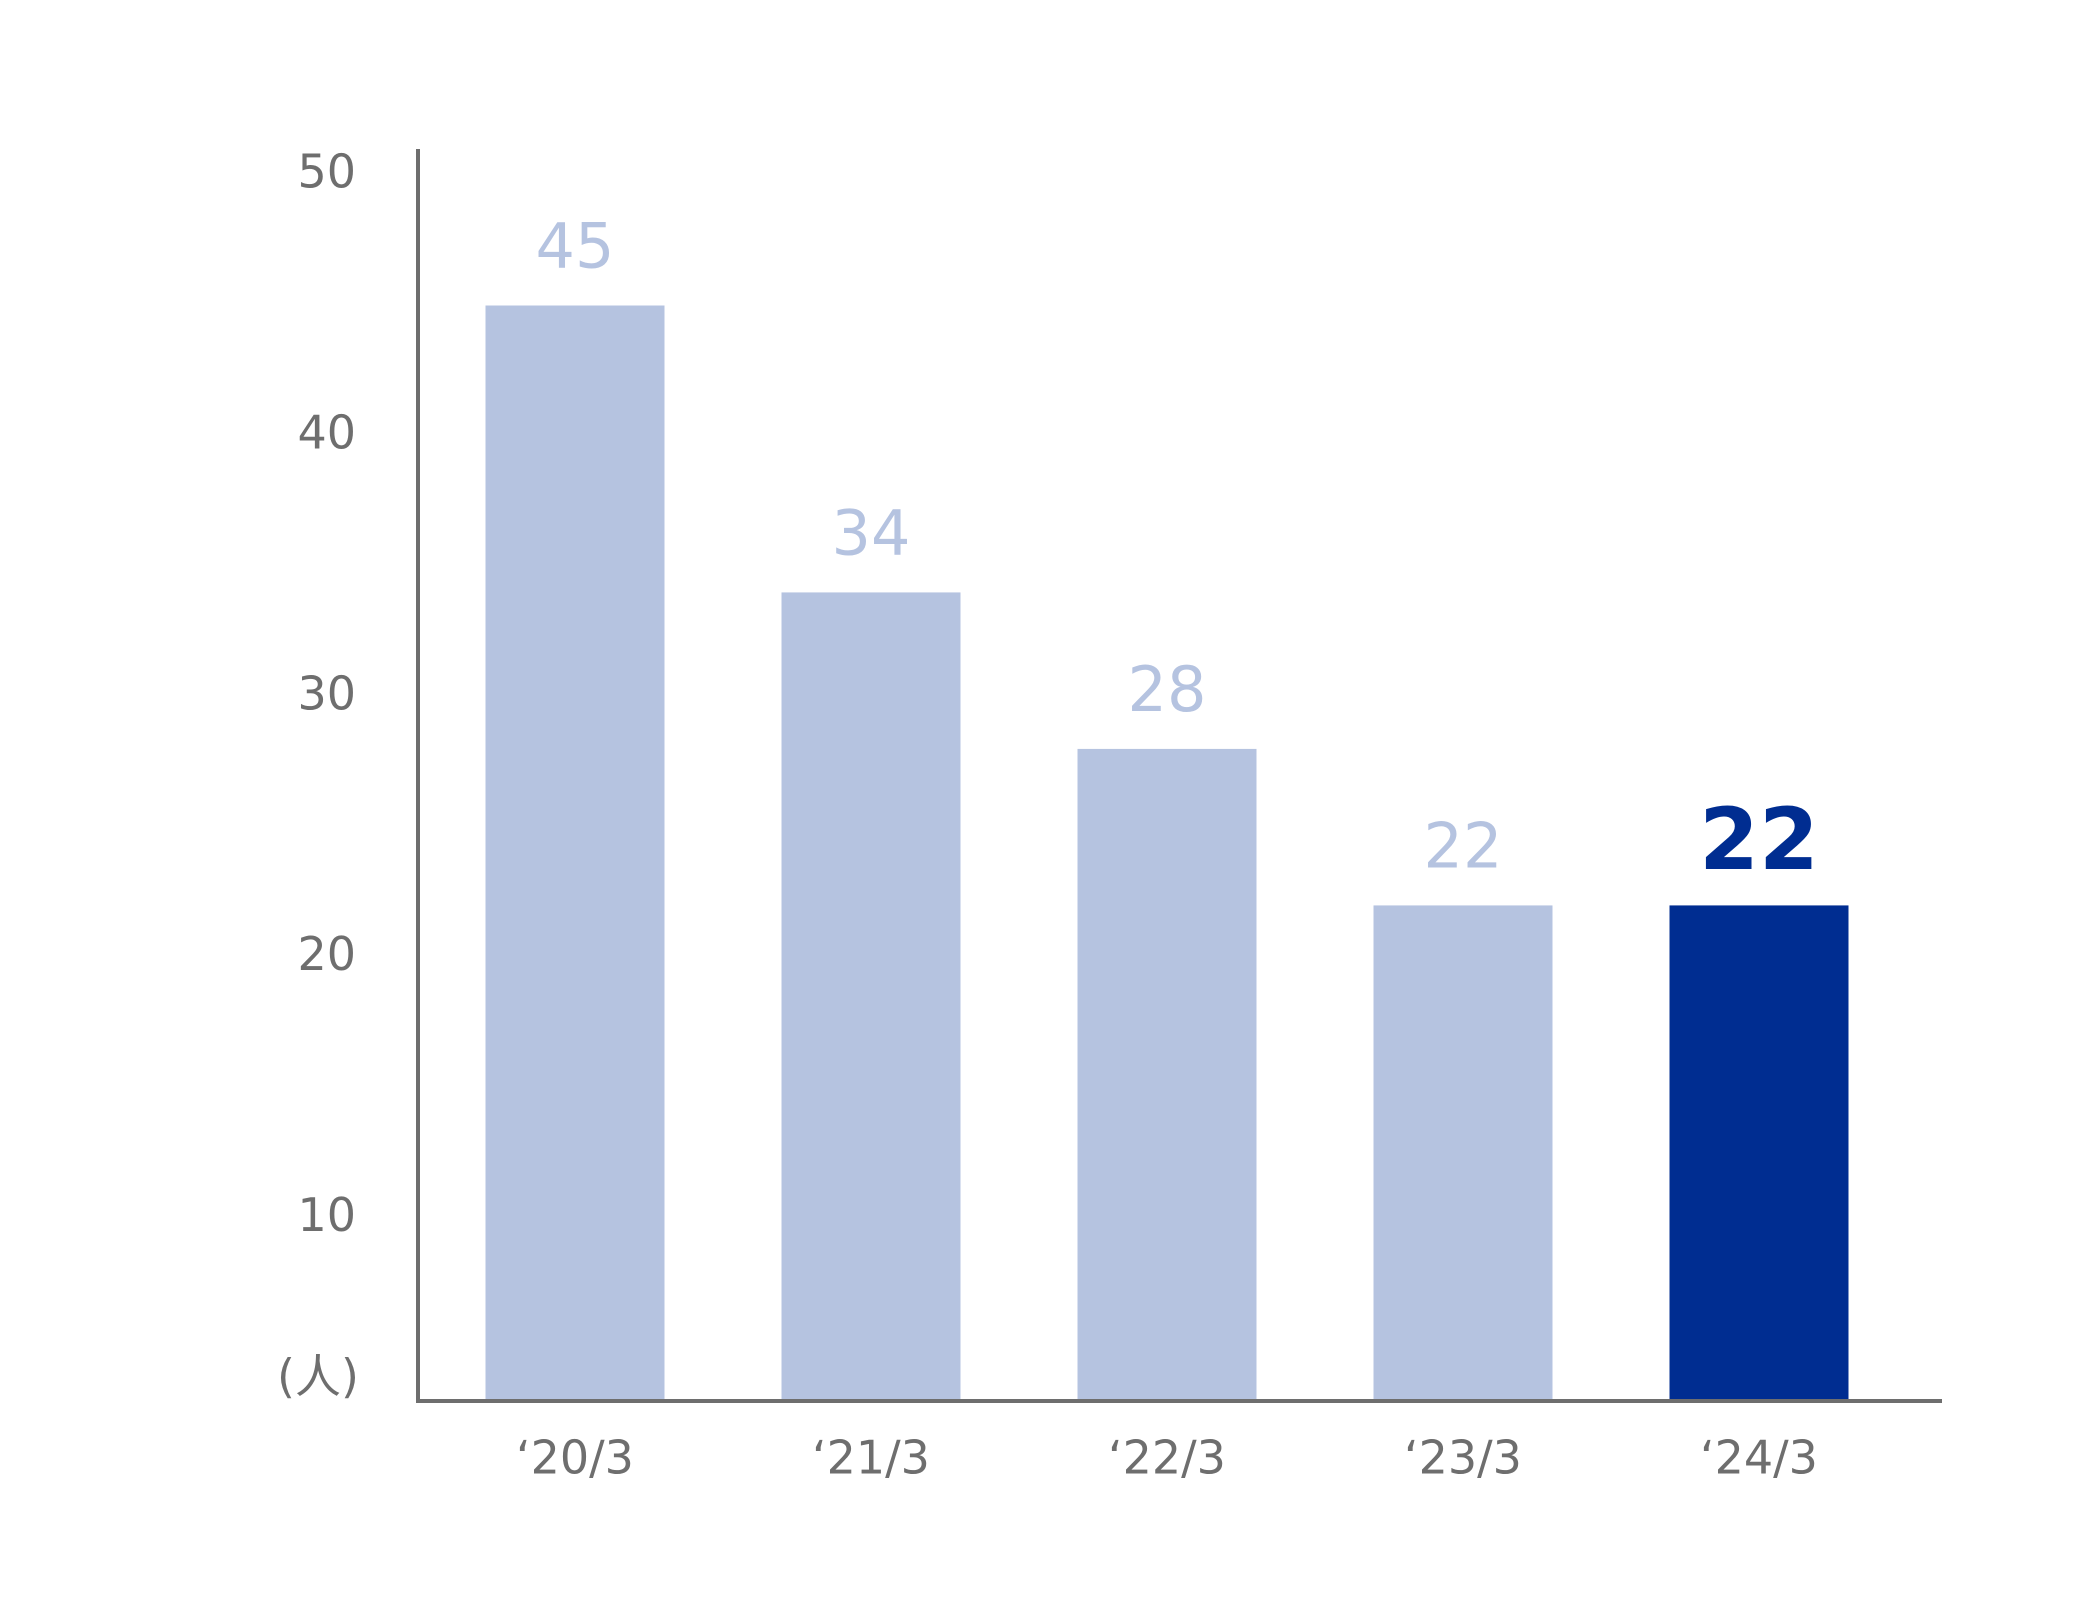 Image resolution: width=2100 pixels, height=1606 pixels. Describe the element at coordinates (326, 172) in the screenshot. I see `y-tick-label: 50` at that location.